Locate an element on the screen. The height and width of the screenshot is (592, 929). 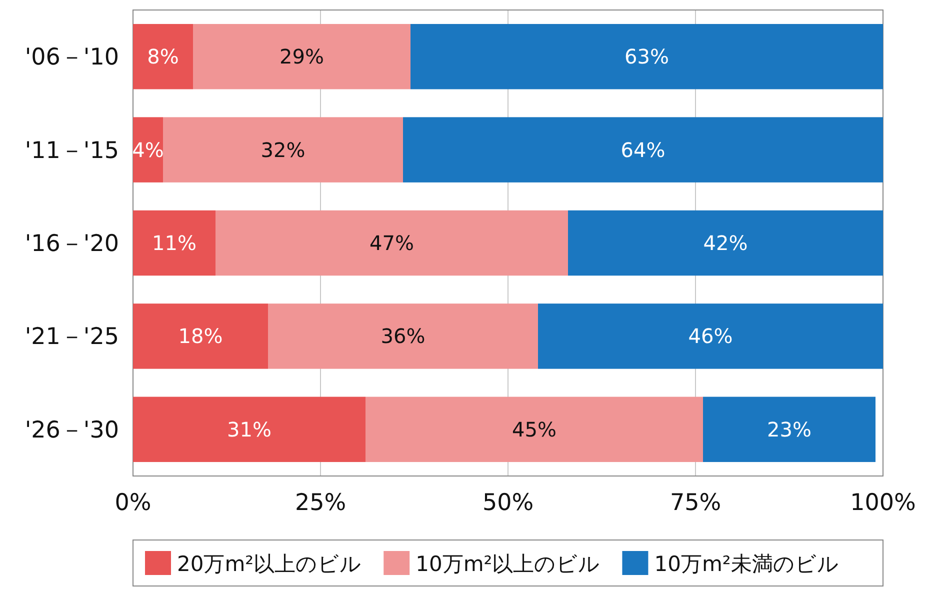
data-label: 18% is located at coordinates (200, 336).